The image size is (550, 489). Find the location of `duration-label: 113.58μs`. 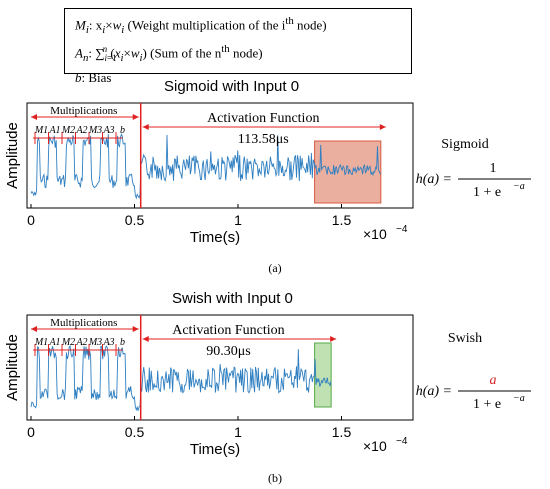

duration-label: 113.58μs is located at coordinates (263, 139).